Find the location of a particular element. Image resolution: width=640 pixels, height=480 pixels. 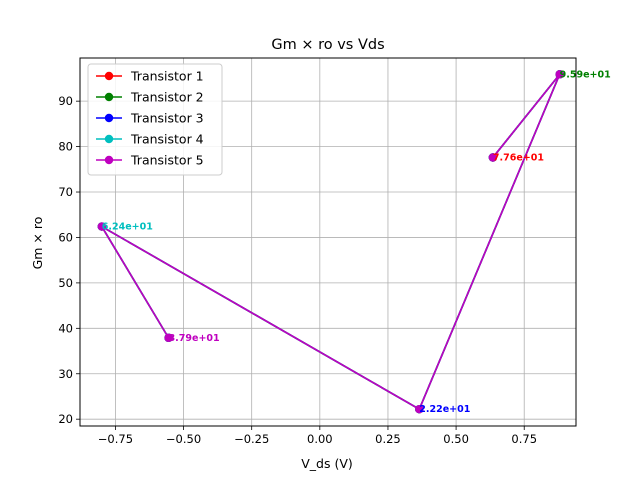

legend-box is located at coordinates (155, 119).